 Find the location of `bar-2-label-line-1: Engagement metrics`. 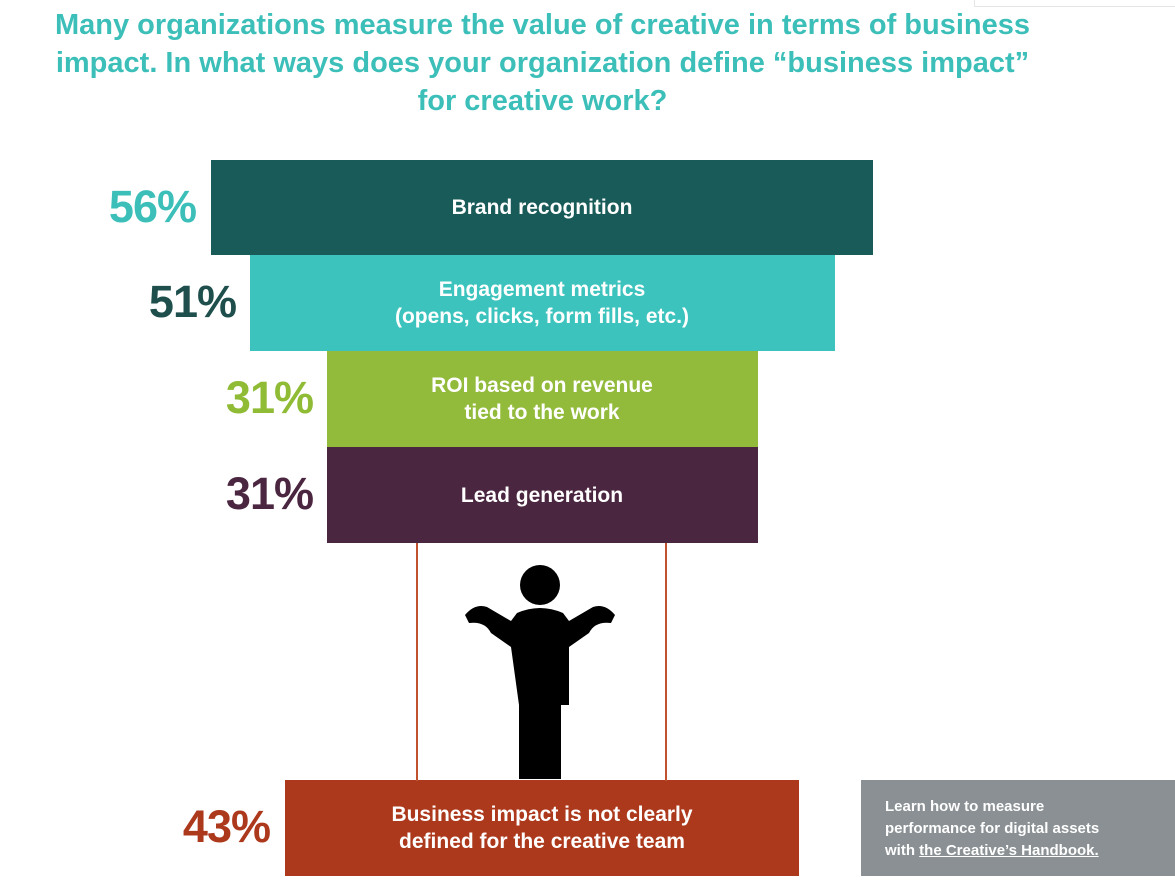

bar-2-label-line-1: Engagement metrics is located at coordinates (542, 289).